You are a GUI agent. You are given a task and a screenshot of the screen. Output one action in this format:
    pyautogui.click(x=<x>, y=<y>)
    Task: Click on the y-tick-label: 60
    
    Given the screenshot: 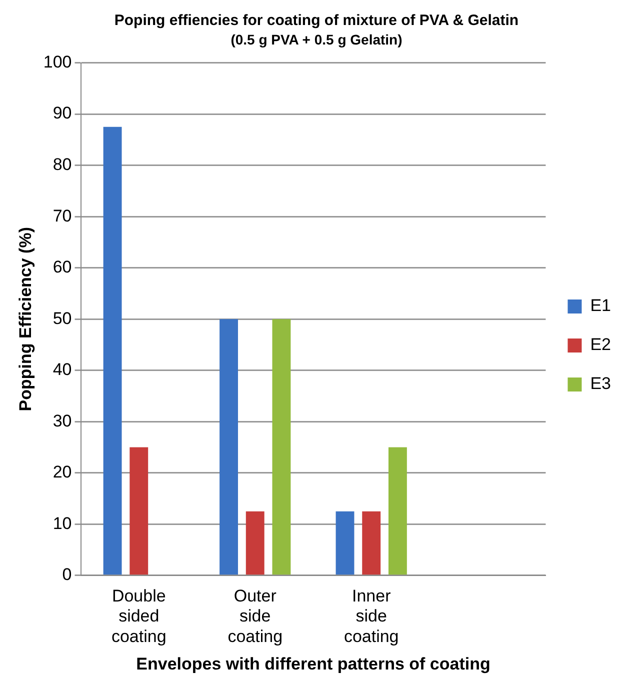 What is the action you would take?
    pyautogui.click(x=62, y=267)
    